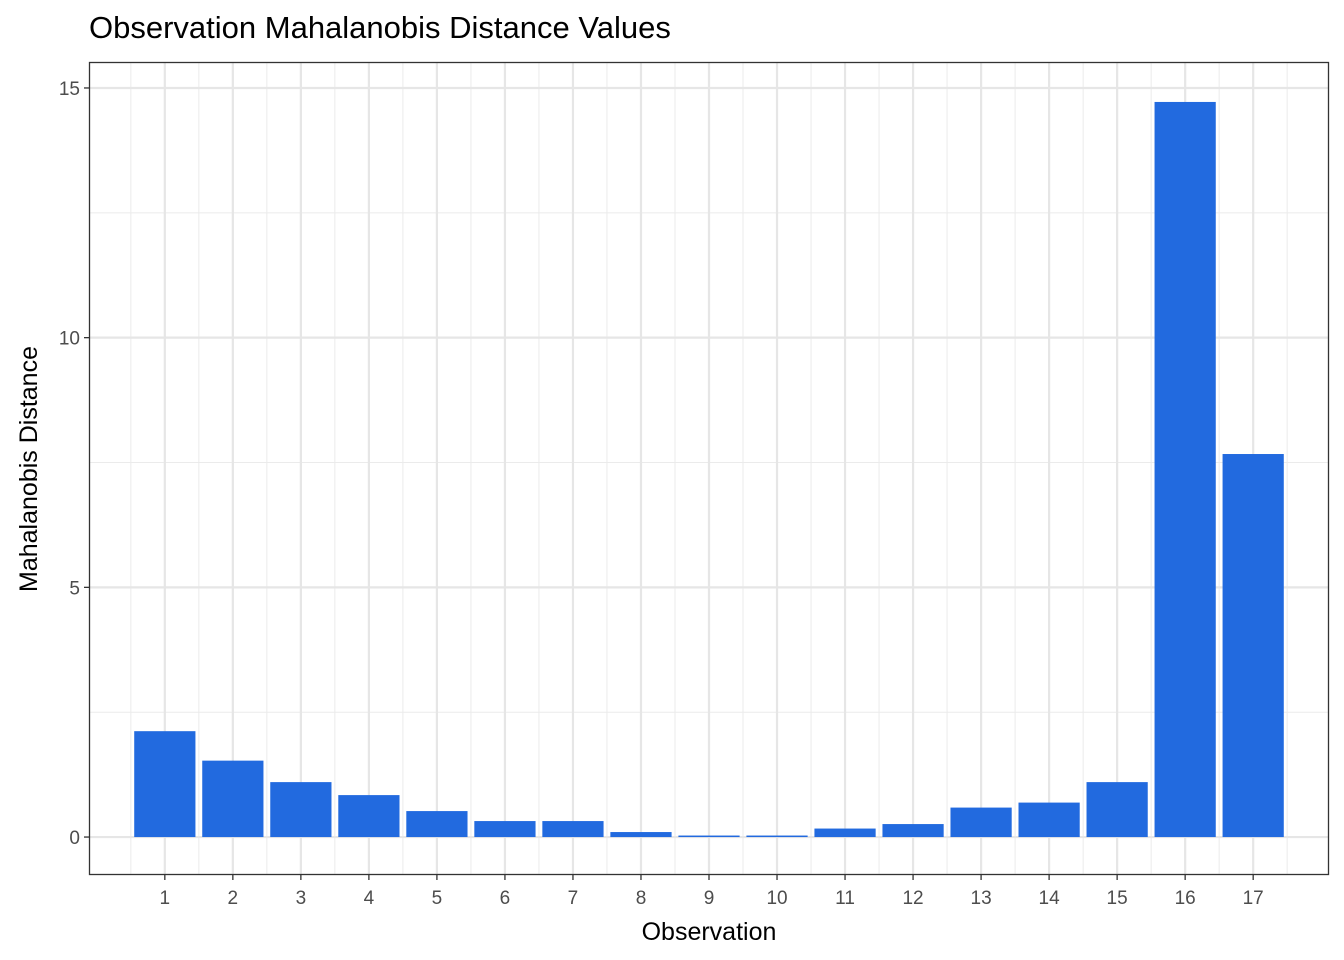 The width and height of the screenshot is (1344, 960). Describe the element at coordinates (1050, 898) in the screenshot. I see `x-tick-label: 14` at that location.